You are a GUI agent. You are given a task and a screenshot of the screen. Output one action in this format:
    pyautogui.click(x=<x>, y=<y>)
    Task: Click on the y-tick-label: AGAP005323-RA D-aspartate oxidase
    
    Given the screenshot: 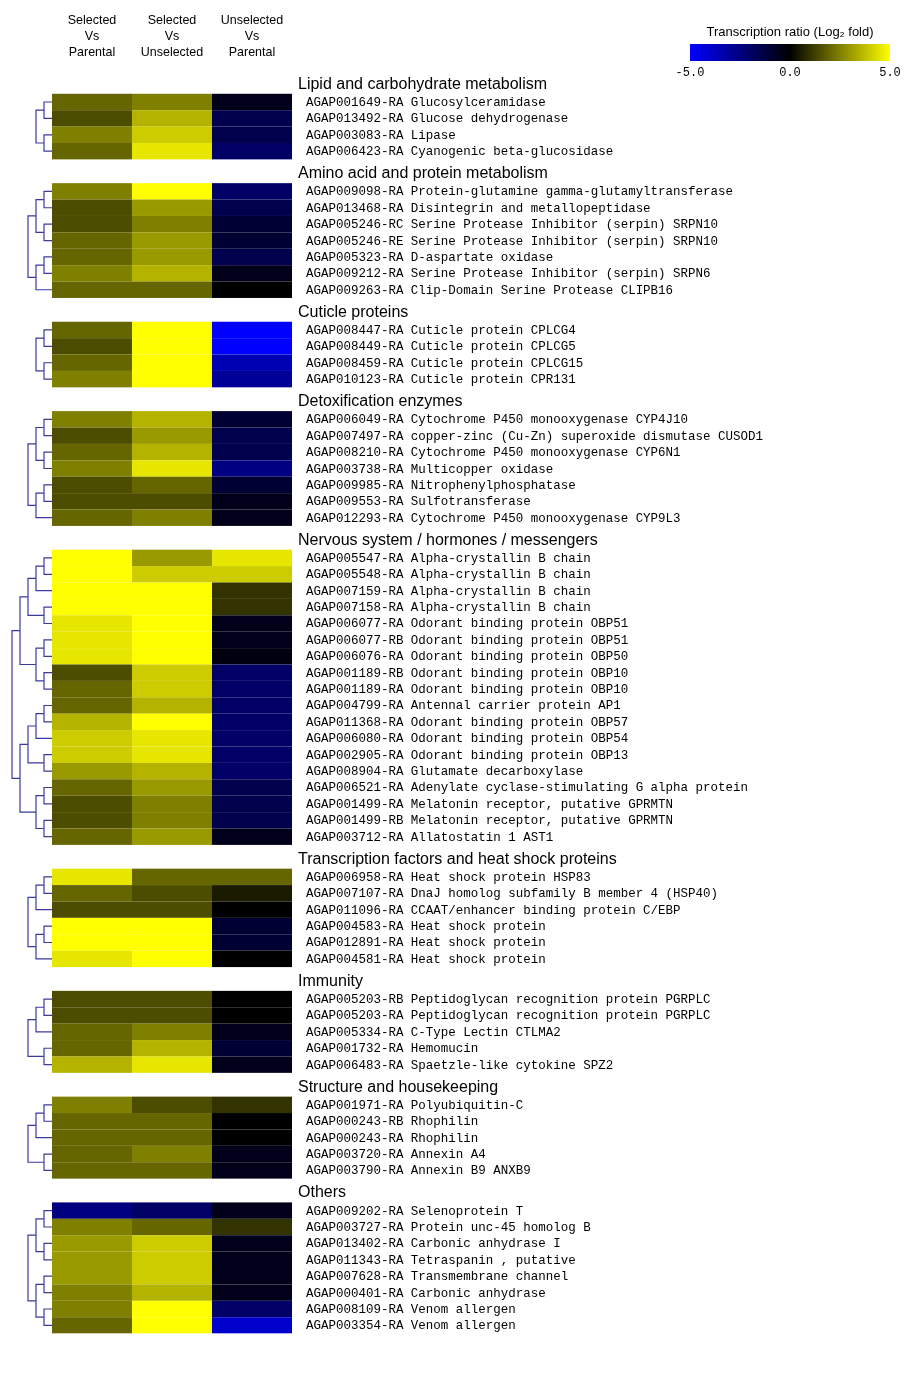 What is the action you would take?
    pyautogui.click(x=430, y=257)
    